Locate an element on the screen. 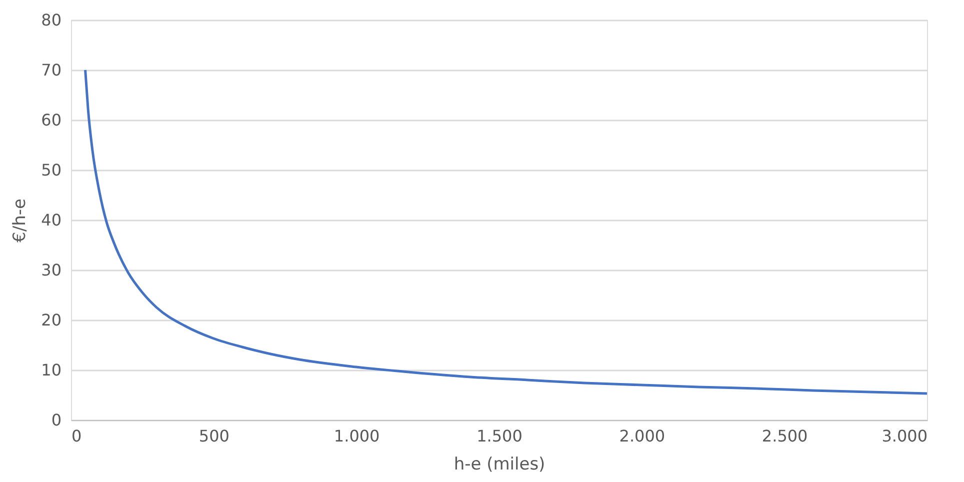 This screenshot has width=964, height=482. y-axis-title: €/h-e is located at coordinates (20, 220).